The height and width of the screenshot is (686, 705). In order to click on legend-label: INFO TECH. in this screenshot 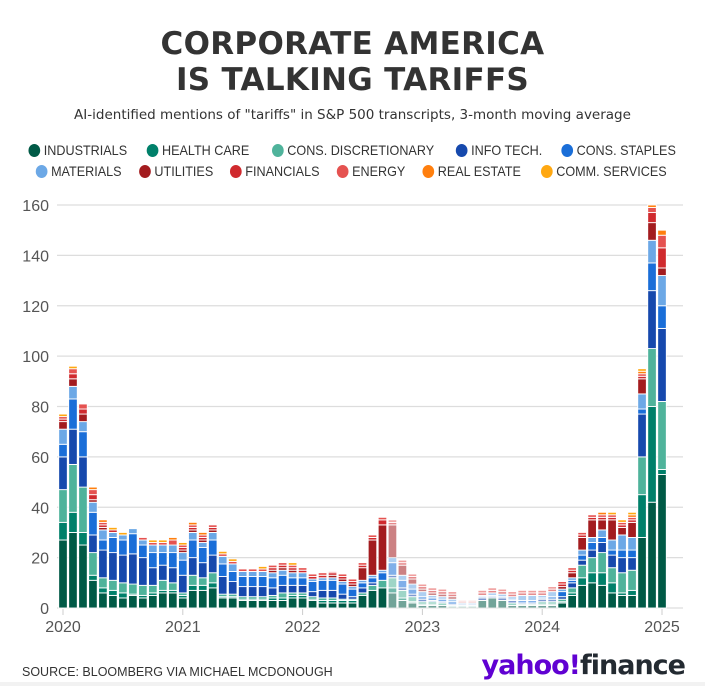, I will do `click(506, 150)`.